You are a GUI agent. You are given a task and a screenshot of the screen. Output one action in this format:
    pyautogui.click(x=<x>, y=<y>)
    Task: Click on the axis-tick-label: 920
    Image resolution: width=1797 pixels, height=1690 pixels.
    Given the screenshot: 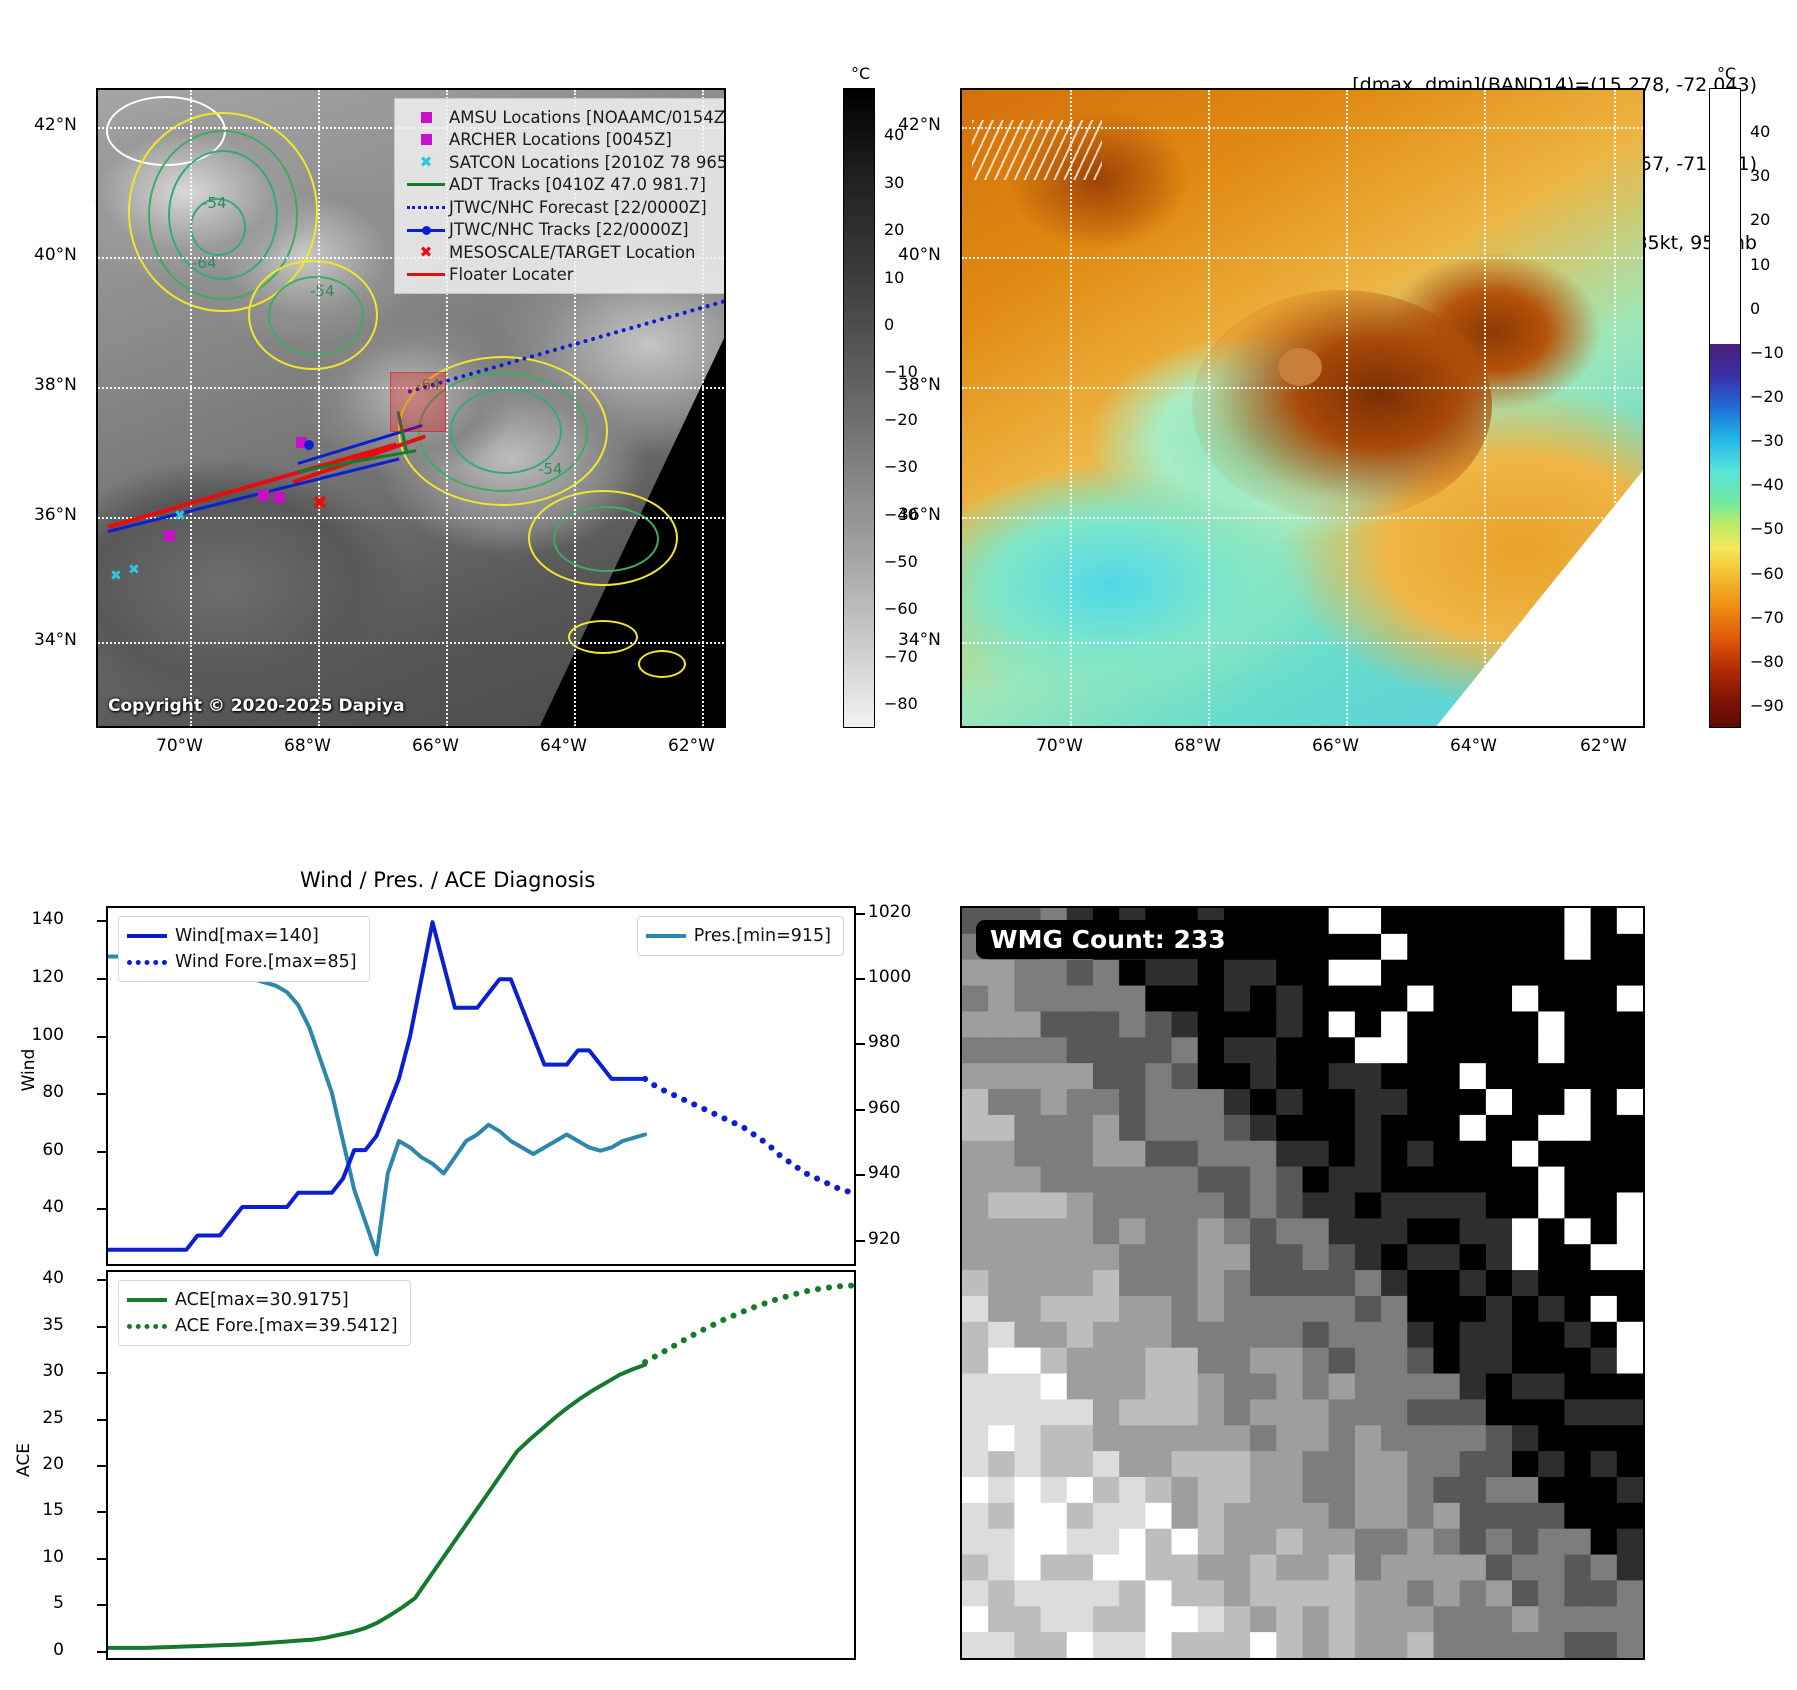 What is the action you would take?
    pyautogui.click(x=884, y=1238)
    